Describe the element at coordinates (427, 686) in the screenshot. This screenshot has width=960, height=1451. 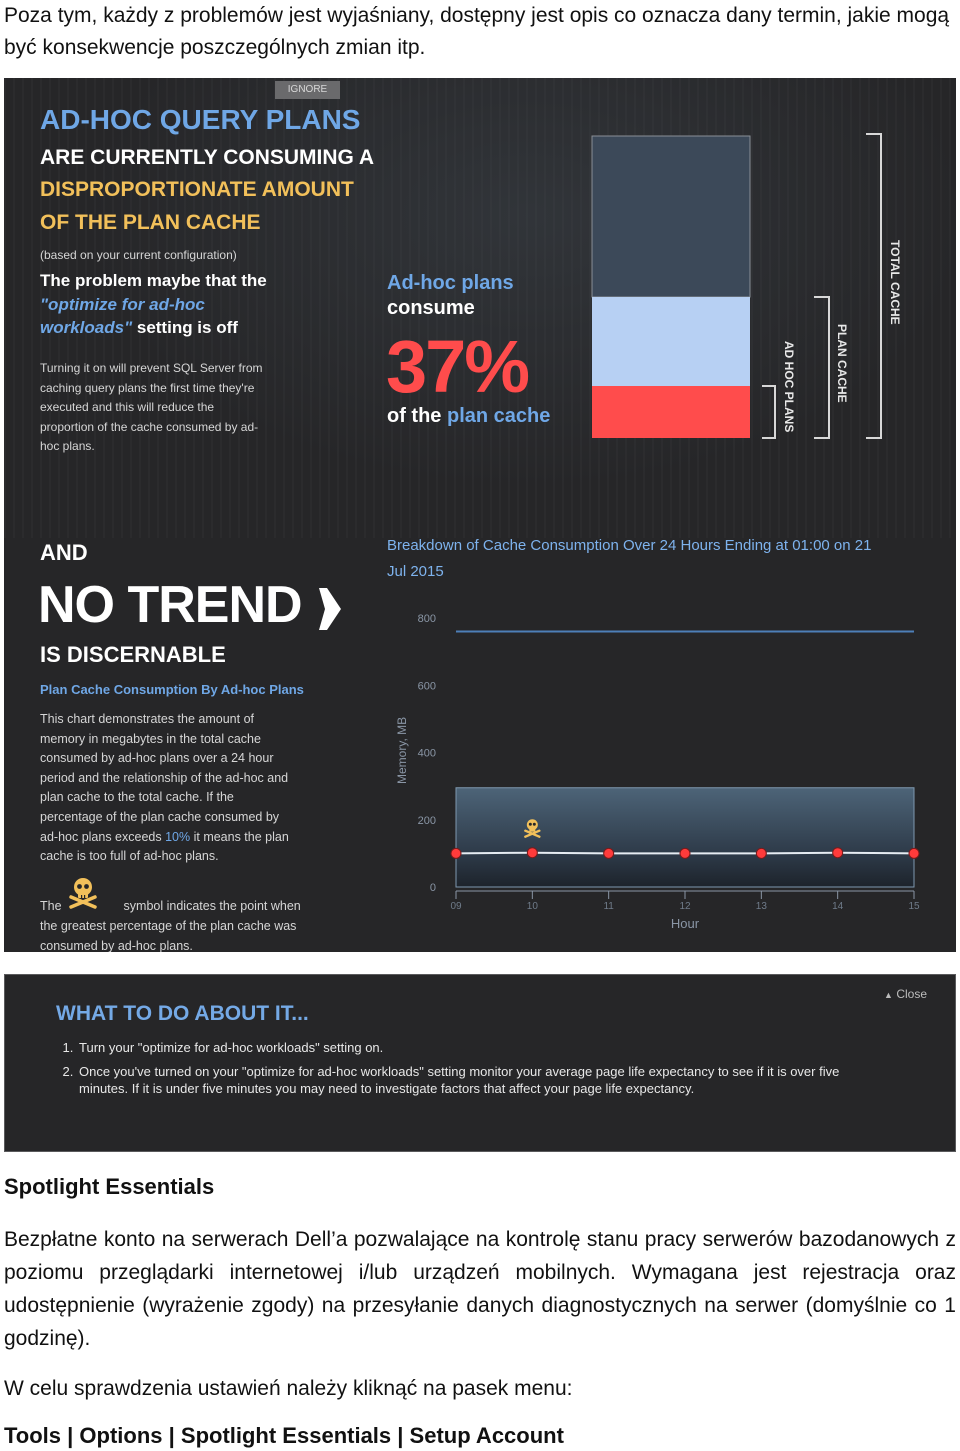
I see `y-tick-label: 600` at that location.